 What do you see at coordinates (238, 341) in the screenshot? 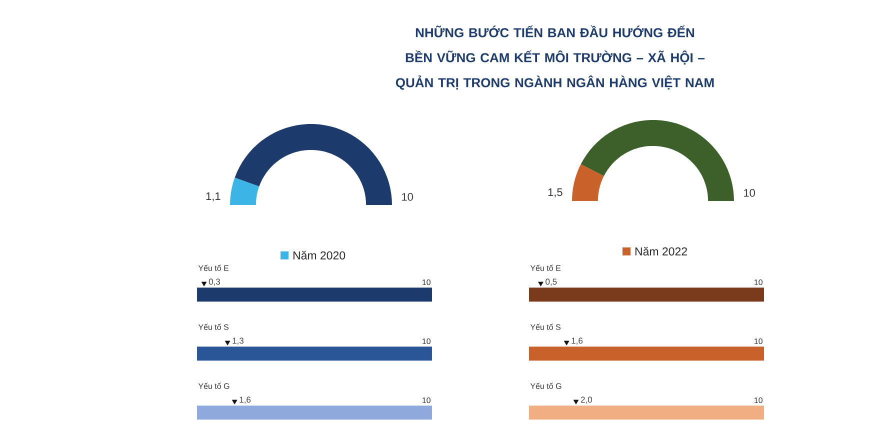
I see `data-label: 1,3` at bounding box center [238, 341].